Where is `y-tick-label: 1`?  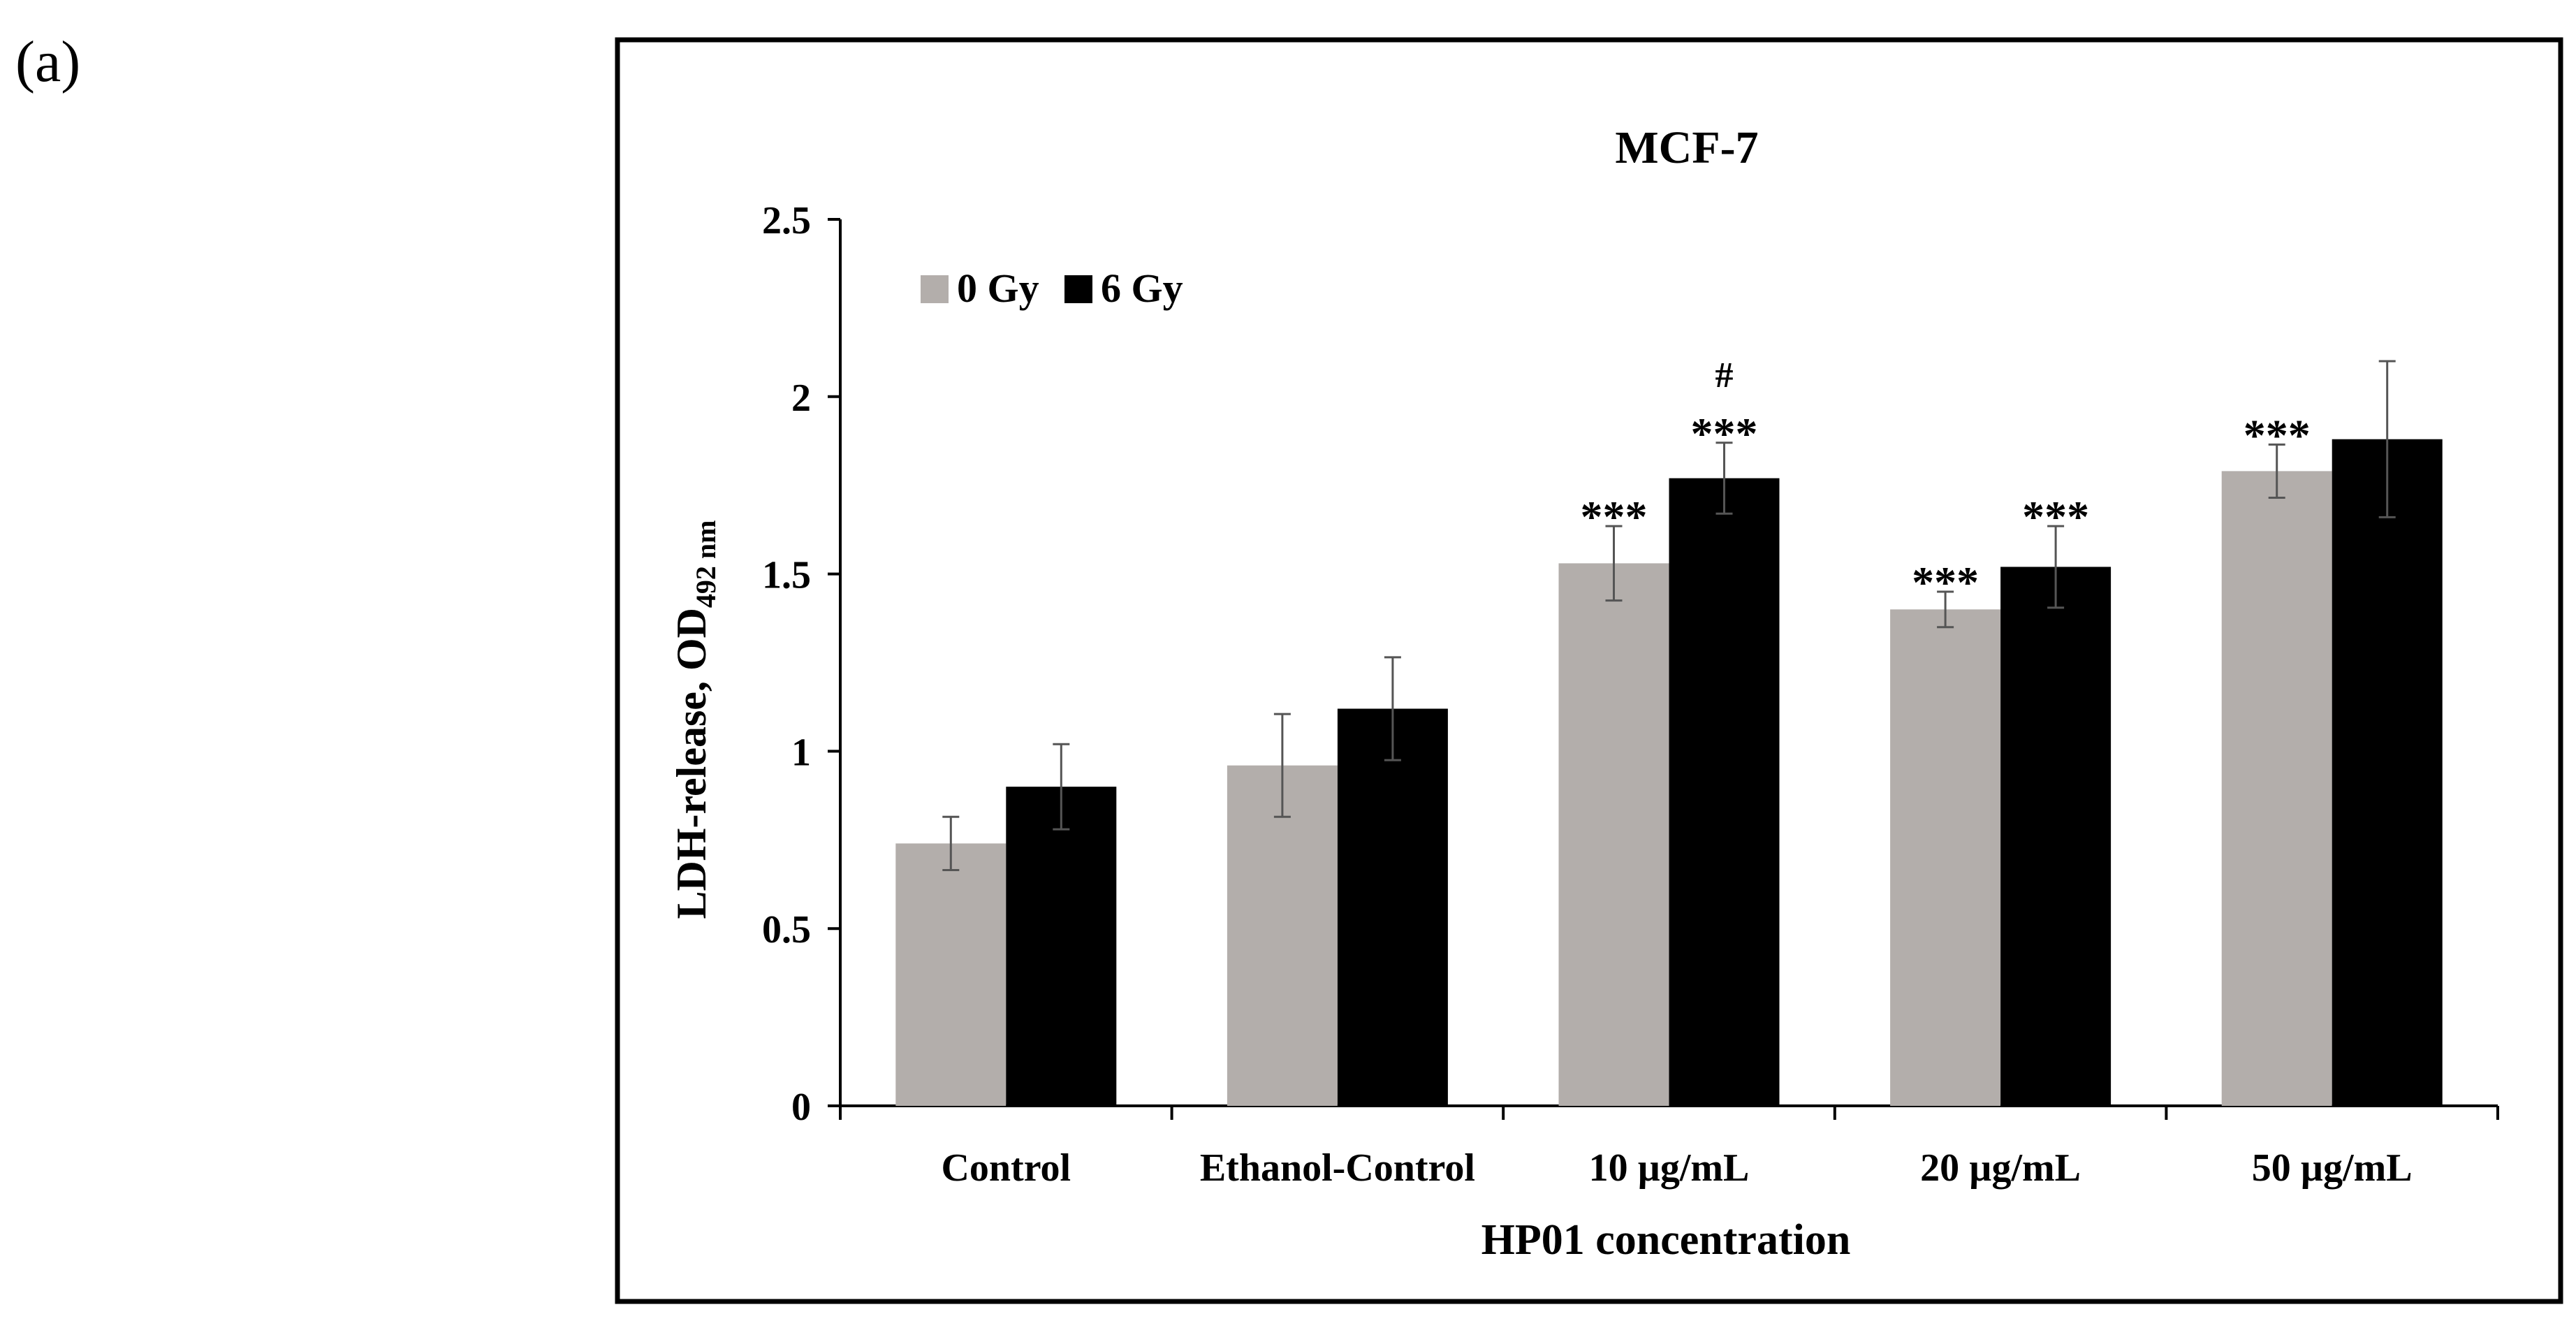
y-tick-label: 1 is located at coordinates (801, 752).